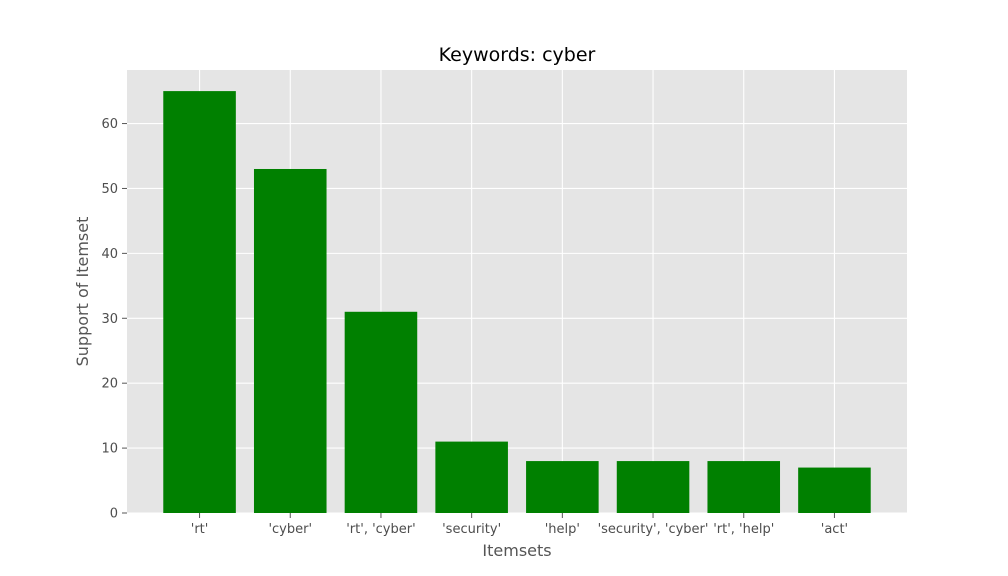 This screenshot has width=1008, height=576. What do you see at coordinates (200, 529) in the screenshot?
I see `x-tick-label: 'rt'` at bounding box center [200, 529].